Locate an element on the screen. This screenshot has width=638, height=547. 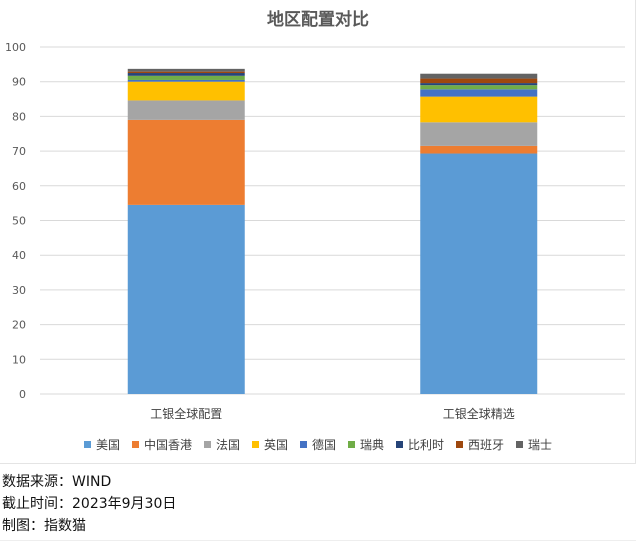
legend-label: 比利时 is located at coordinates (426, 445).